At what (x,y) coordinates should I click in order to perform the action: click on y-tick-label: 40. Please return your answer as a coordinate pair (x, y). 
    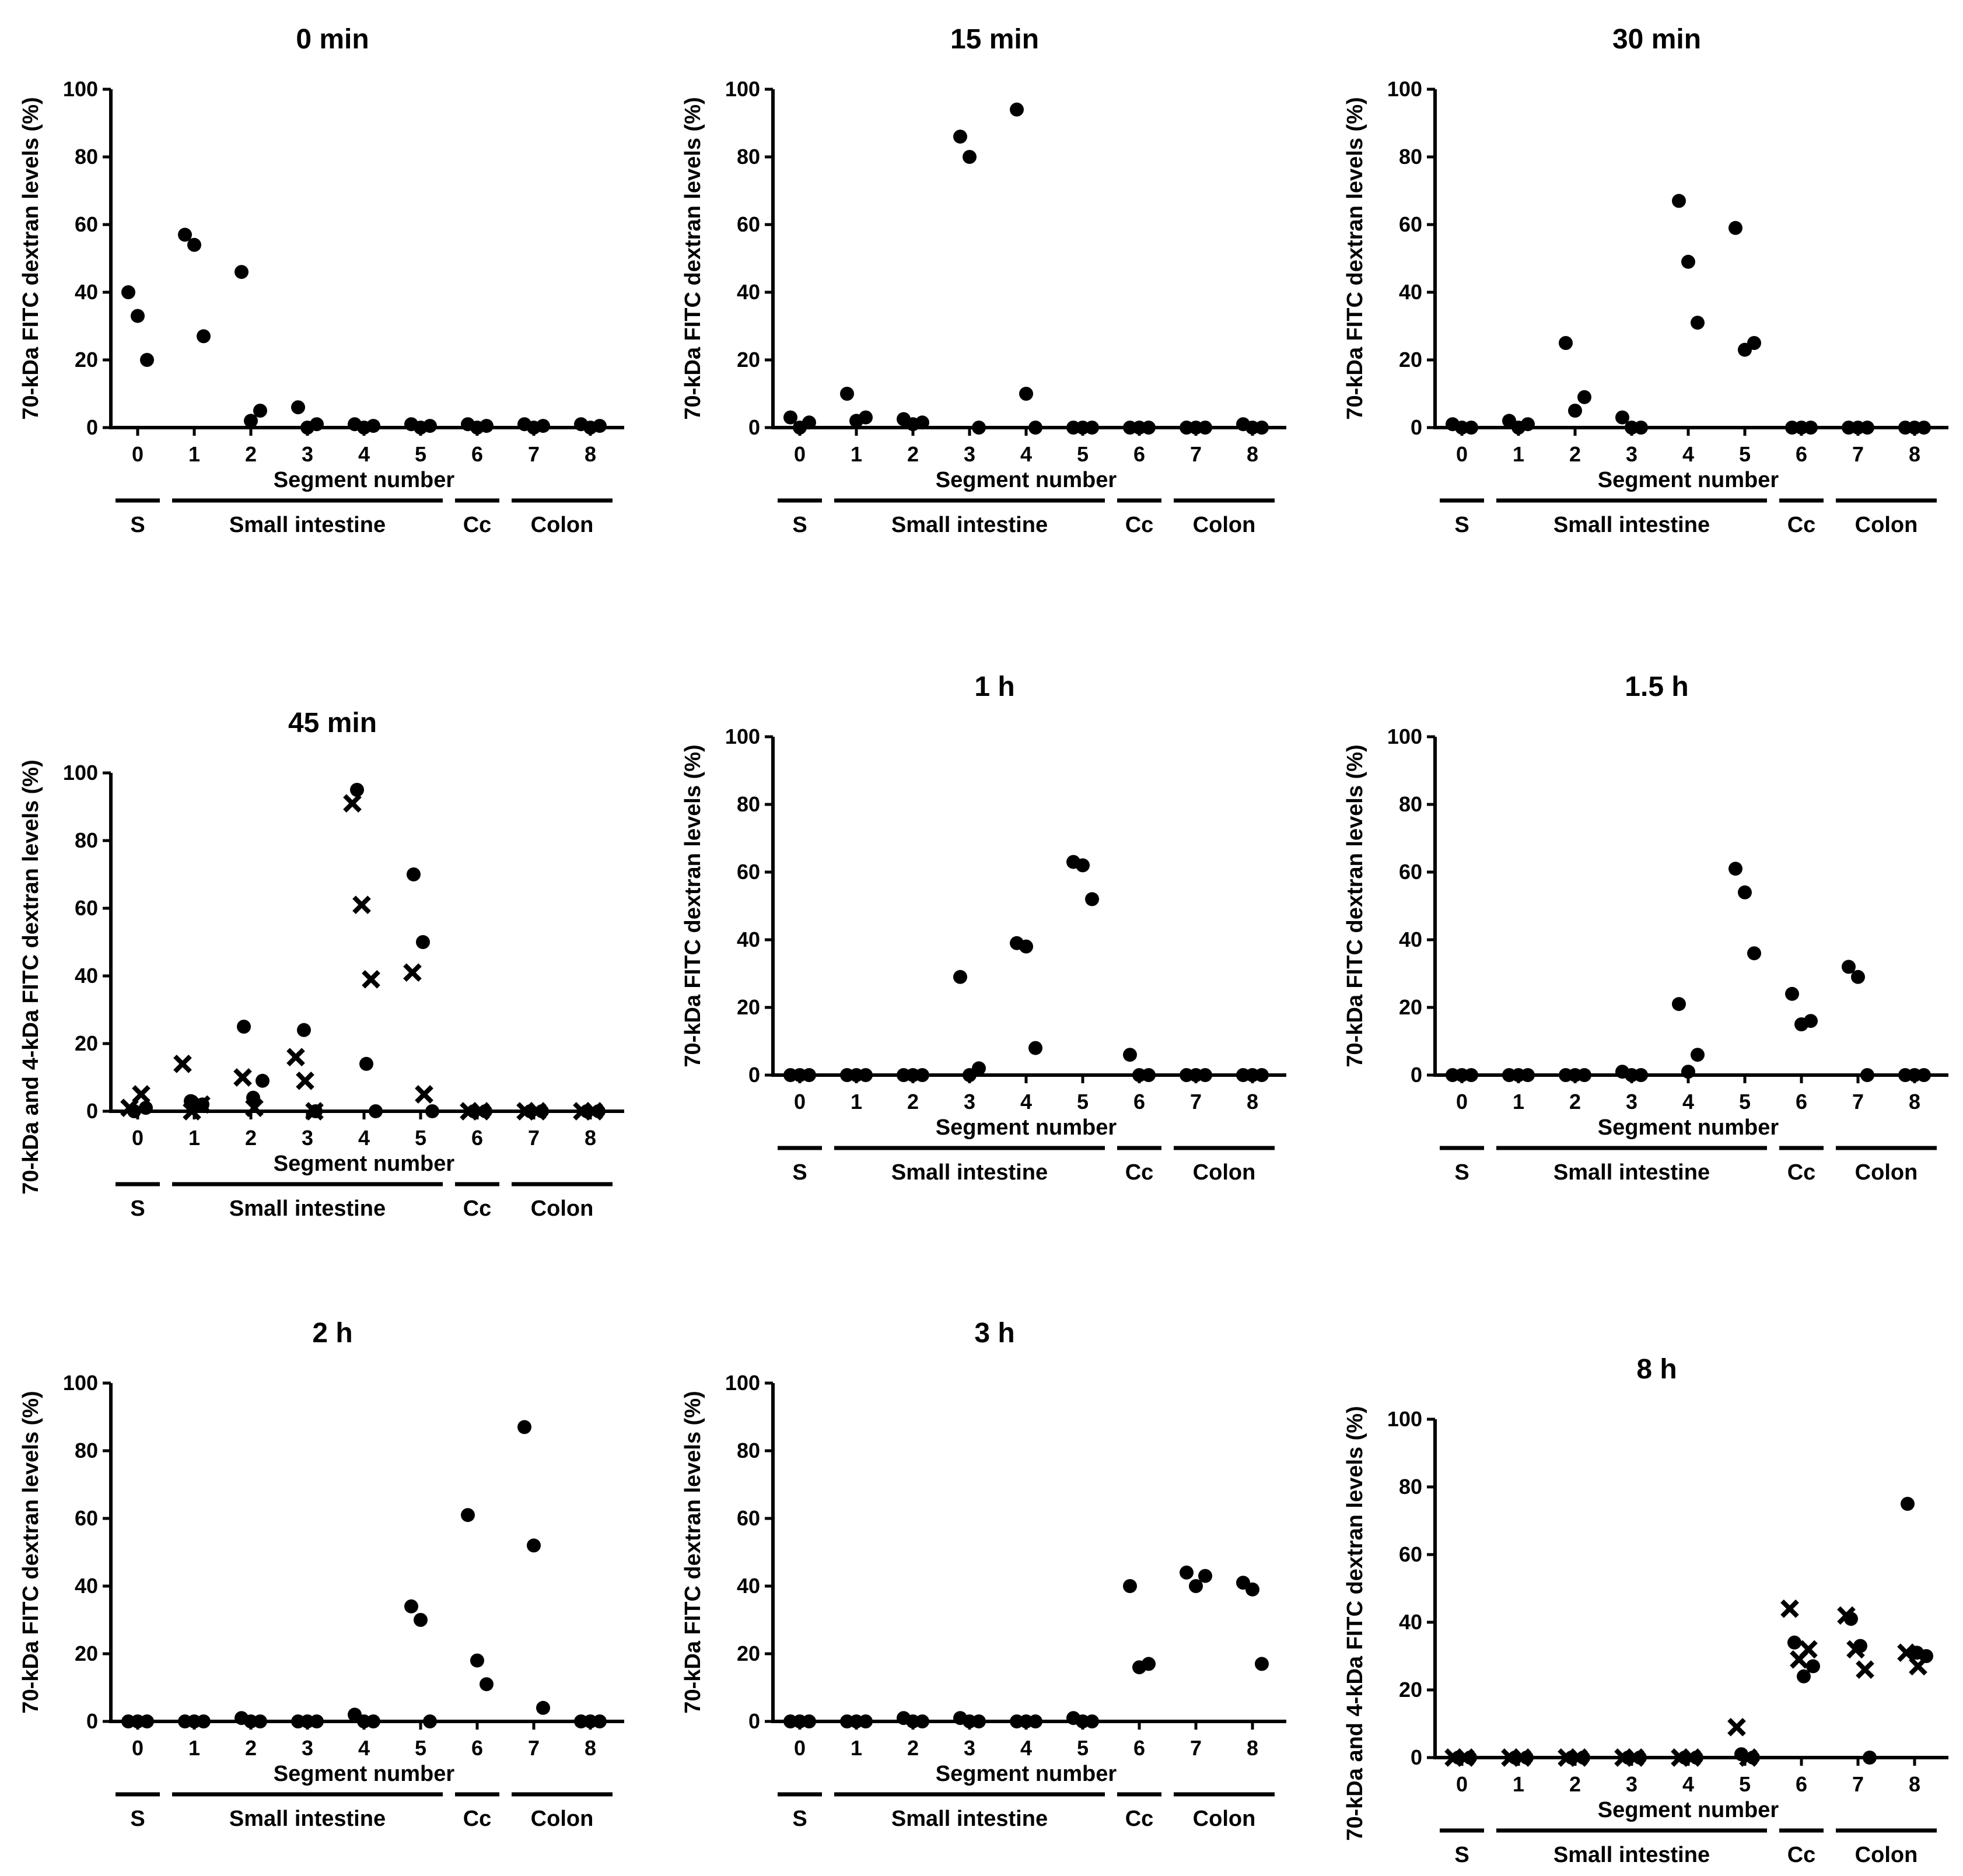
    Looking at the image, I should click on (749, 1586).